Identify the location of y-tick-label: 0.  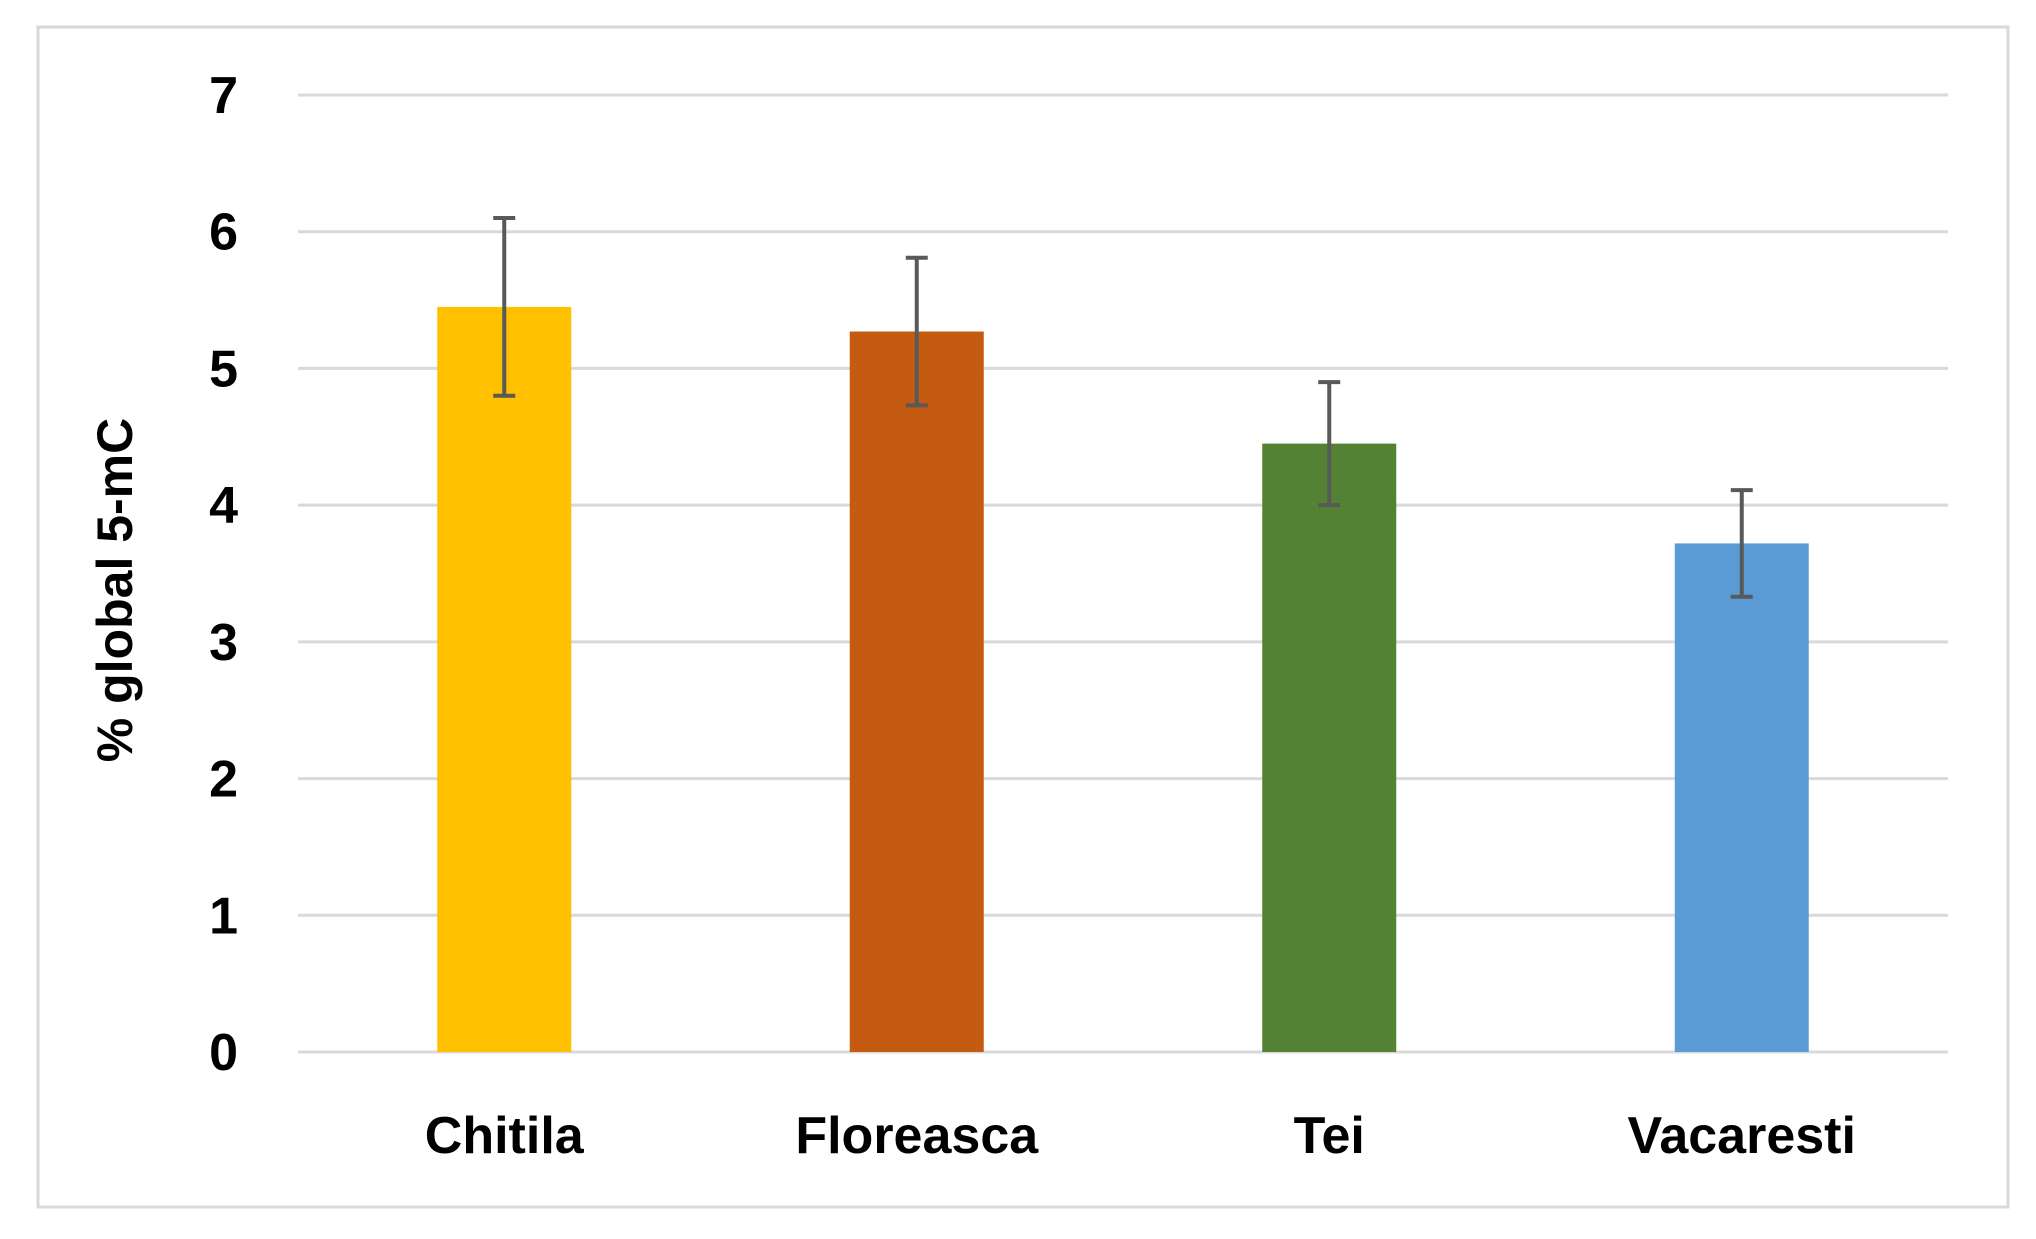
(223, 1053).